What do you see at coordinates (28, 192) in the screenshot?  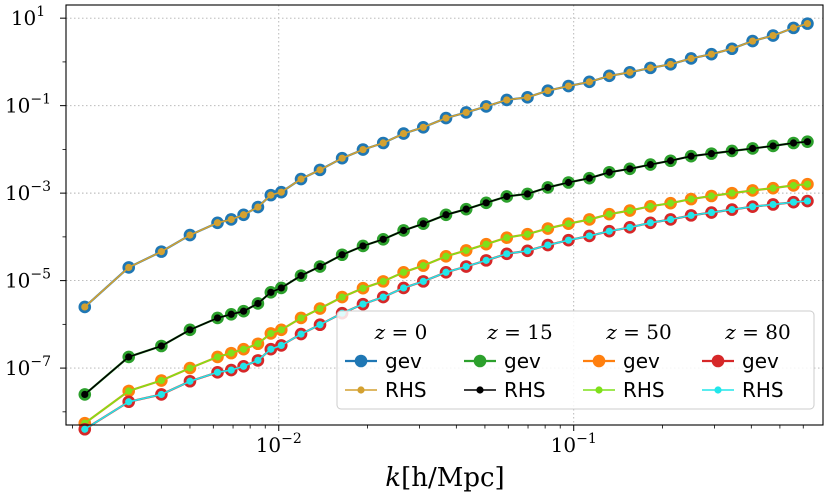 I see `y-tick-label: 10⁻³` at bounding box center [28, 192].